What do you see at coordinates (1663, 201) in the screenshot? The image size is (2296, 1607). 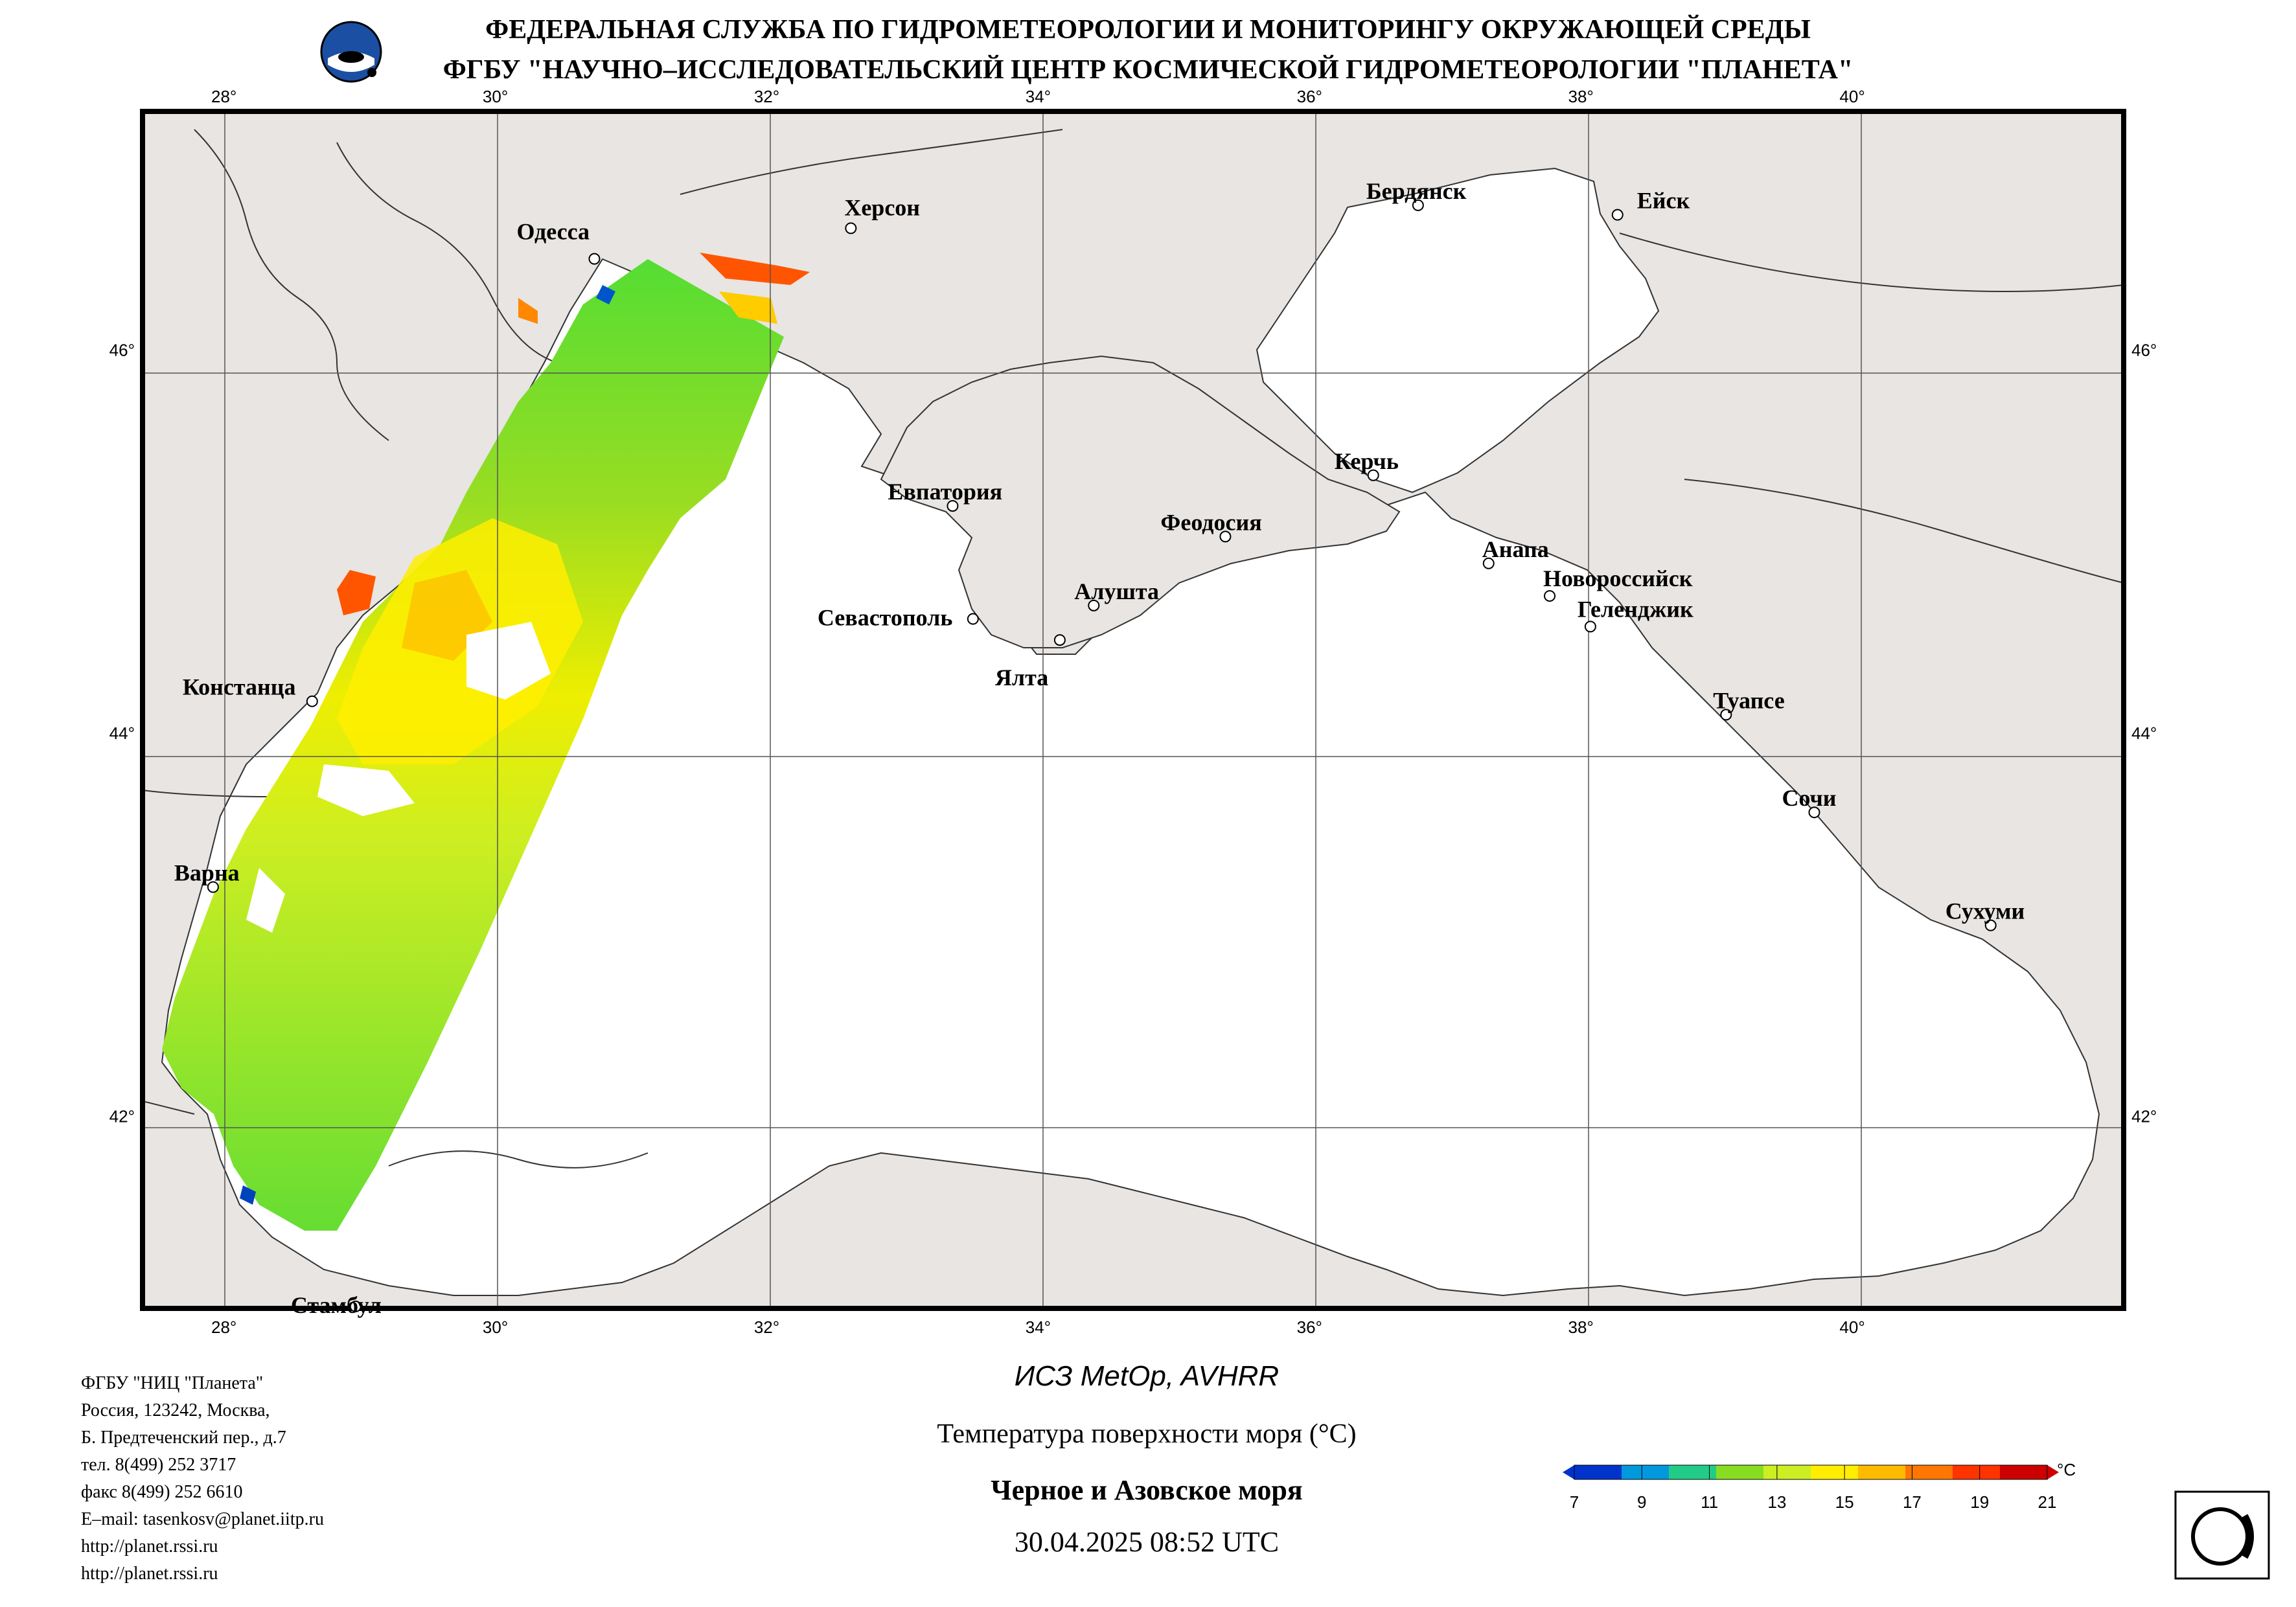 I see `city-label: Ейск` at bounding box center [1663, 201].